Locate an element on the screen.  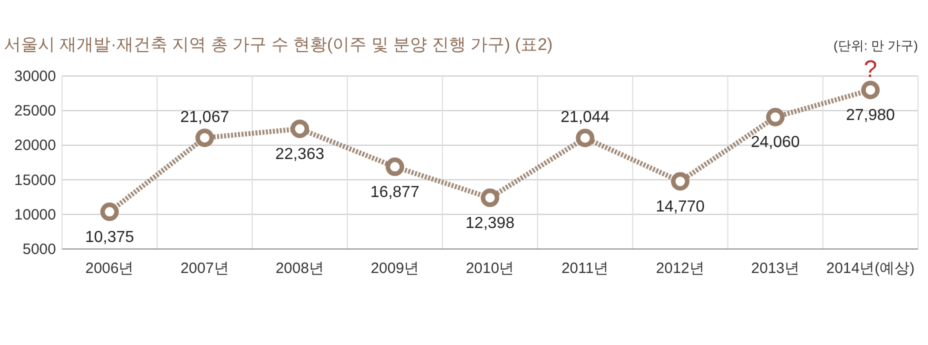
x-tick-label: 2011년 is located at coordinates (585, 268).